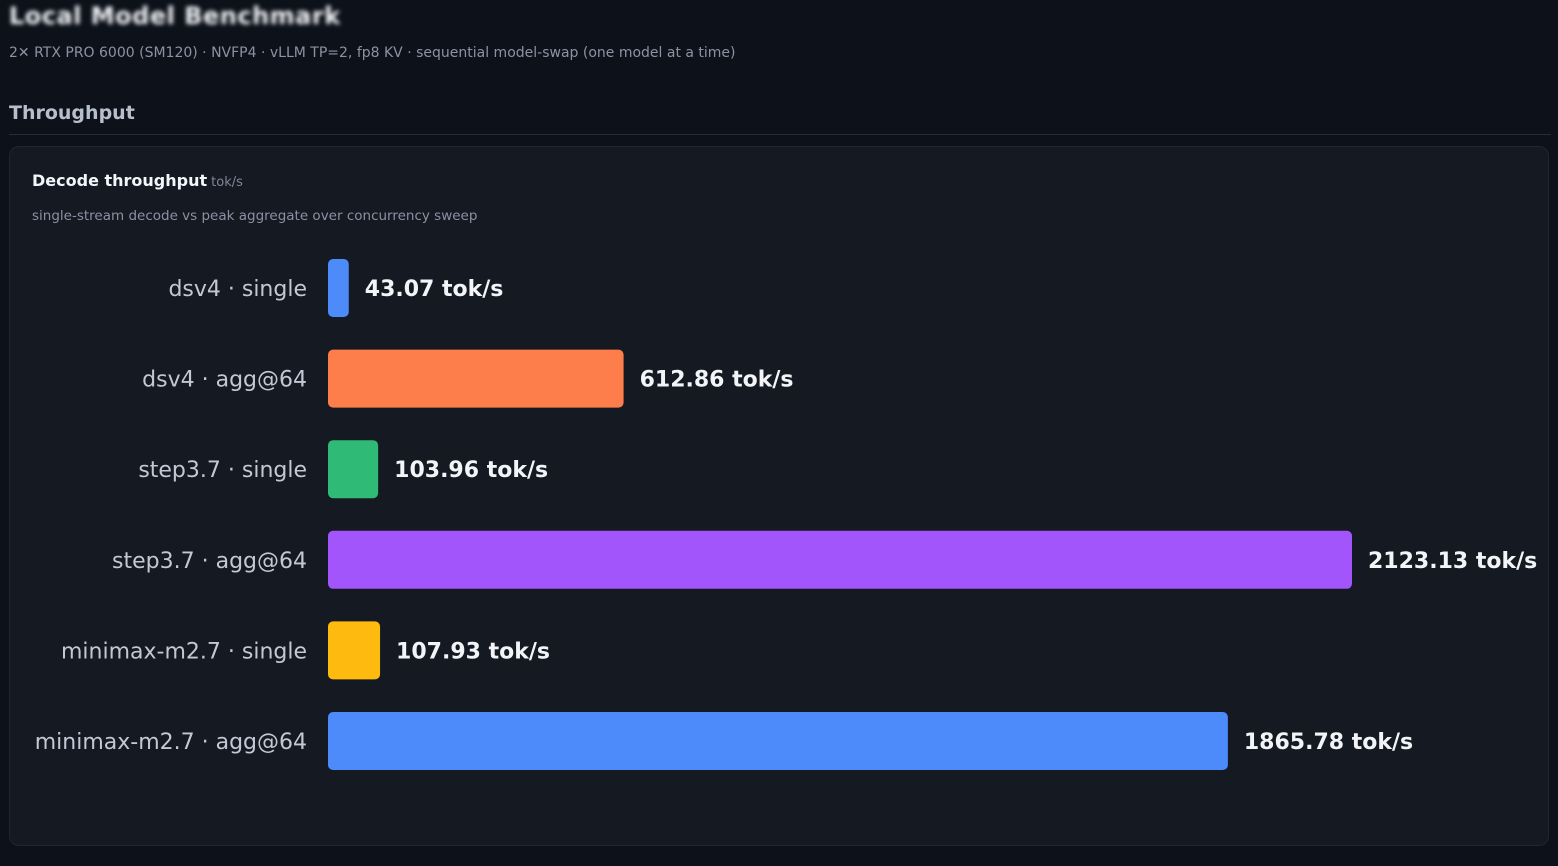 This screenshot has height=866, width=1558. What do you see at coordinates (717, 380) in the screenshot?
I see `value-label: 612.86 tok/s` at bounding box center [717, 380].